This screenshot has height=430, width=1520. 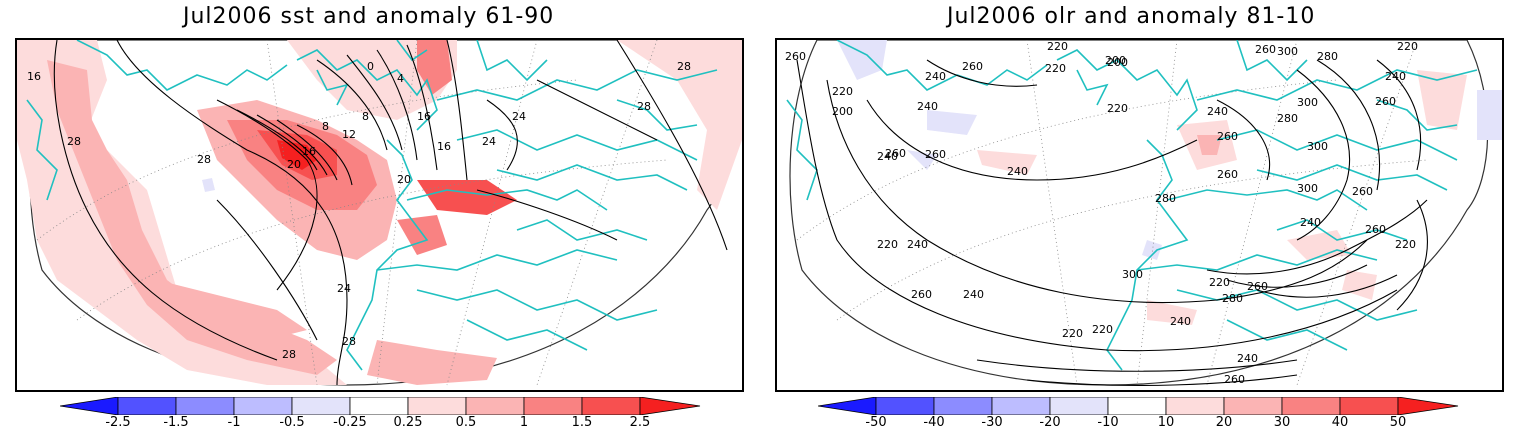 I want to click on olr-colorbar-tick: -50, so click(x=876, y=422).